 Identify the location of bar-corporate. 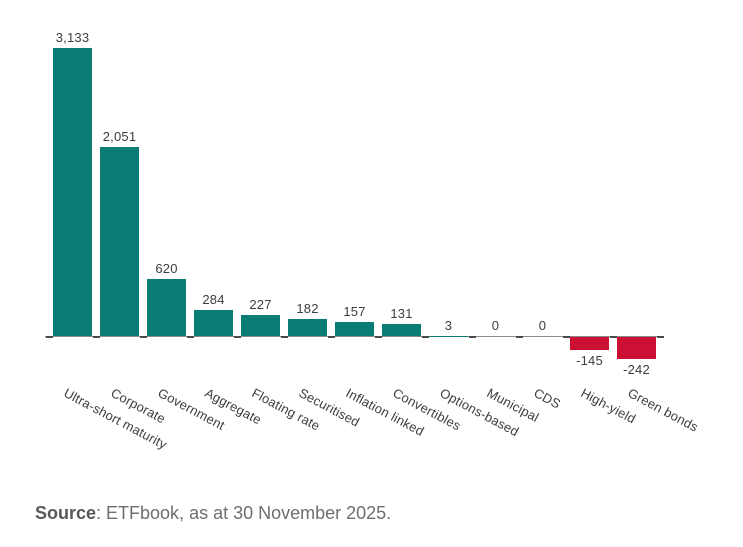
(119, 241).